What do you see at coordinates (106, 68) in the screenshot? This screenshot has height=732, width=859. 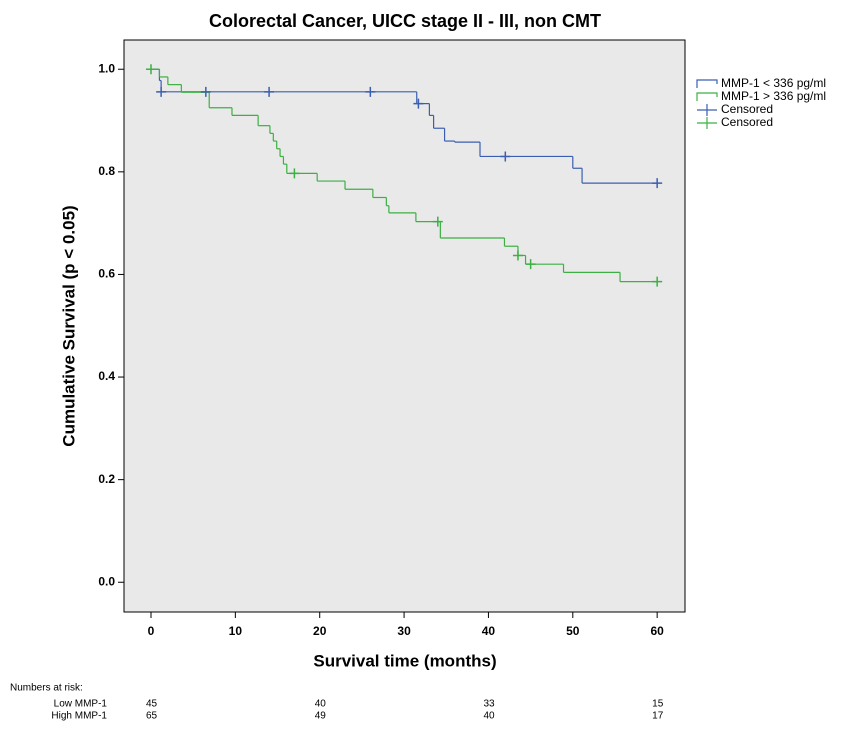 I see `y-tick-label: 1.0` at bounding box center [106, 68].